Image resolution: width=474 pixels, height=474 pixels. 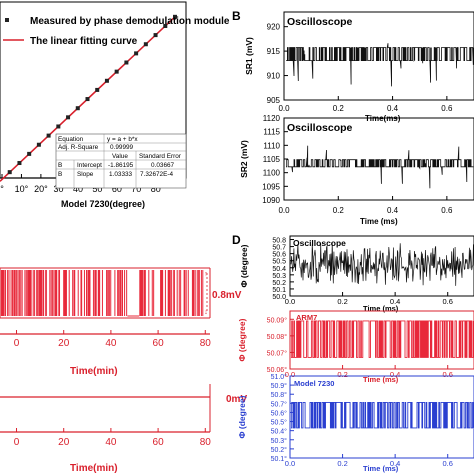 What do you see at coordinates (279, 459) in the screenshot?
I see `y-tick-label: 50.1°` at bounding box center [279, 459].